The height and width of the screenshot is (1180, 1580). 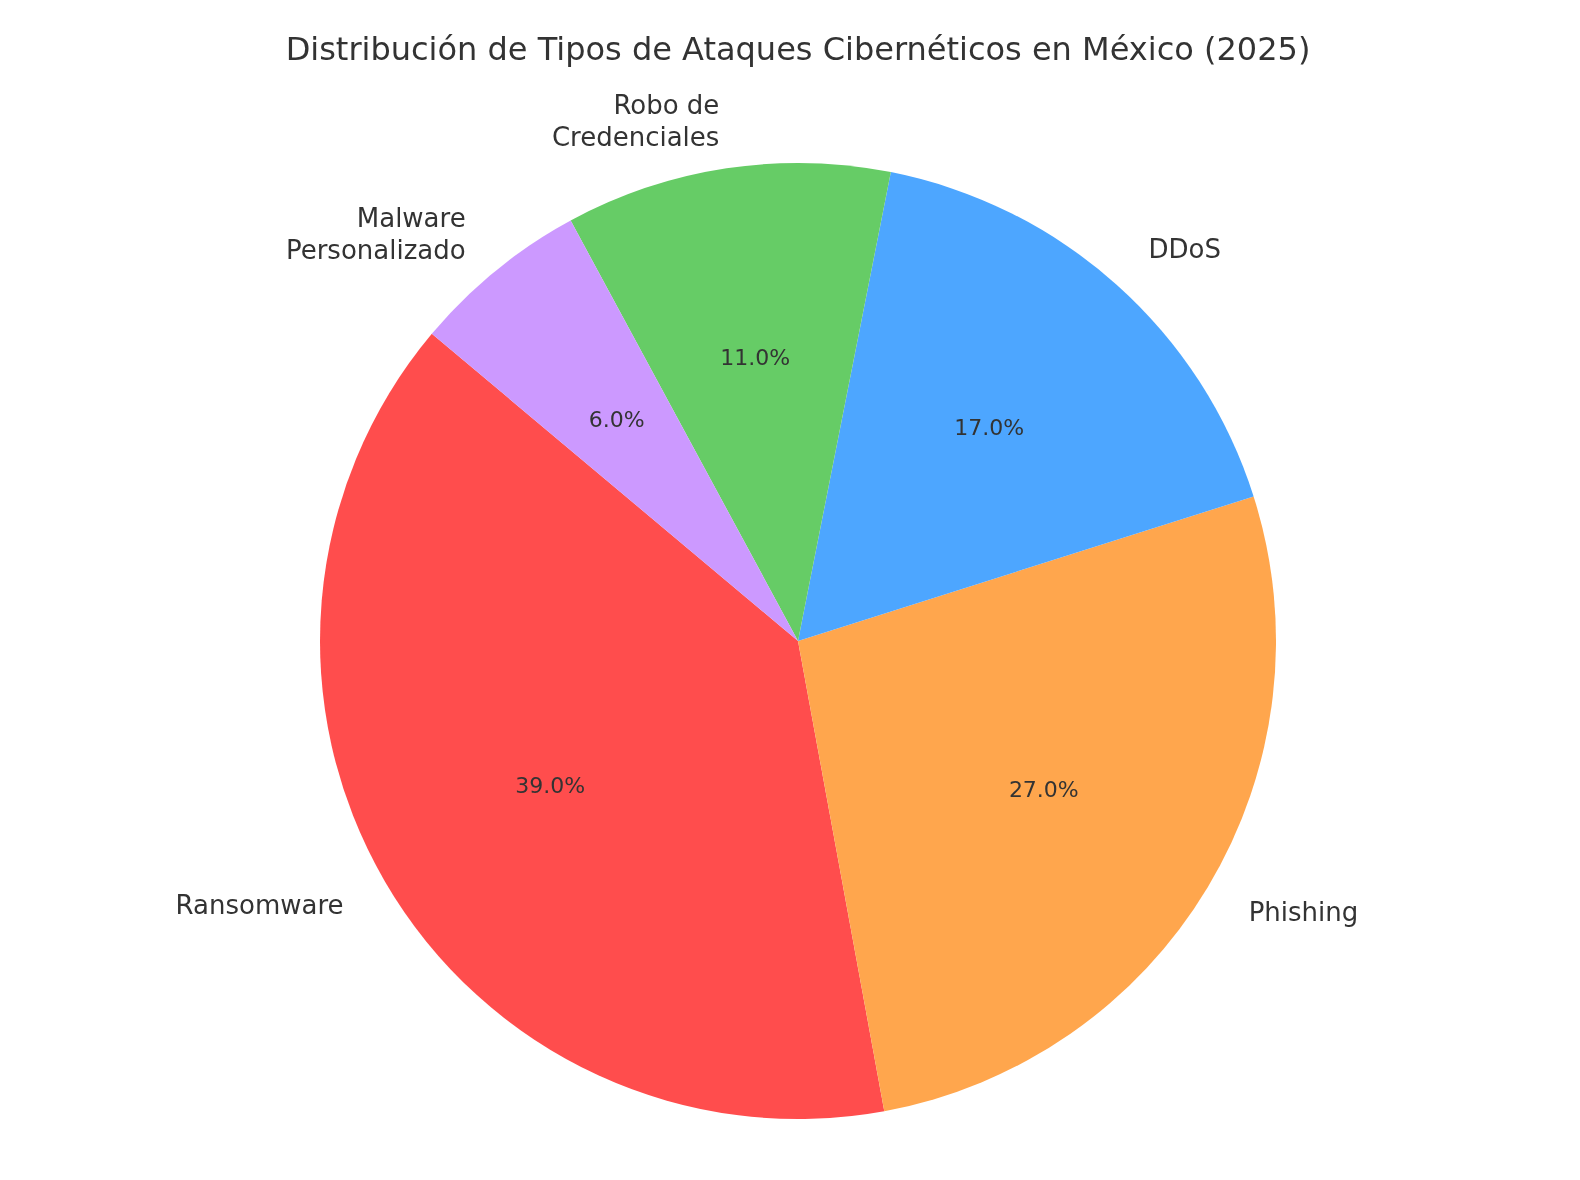 I want to click on data-label: 39.0%, so click(x=550, y=786).